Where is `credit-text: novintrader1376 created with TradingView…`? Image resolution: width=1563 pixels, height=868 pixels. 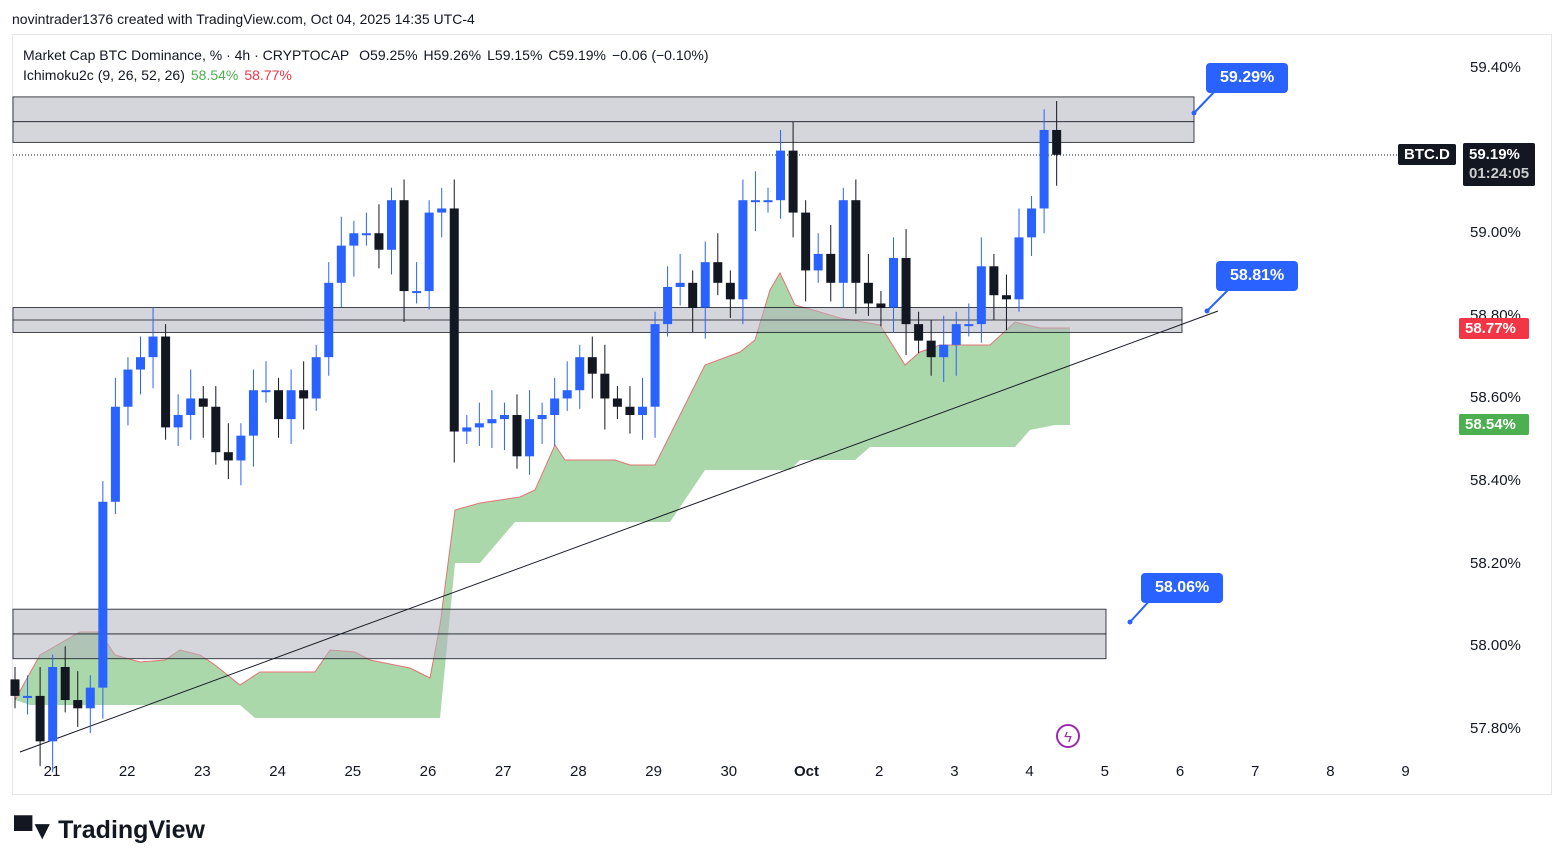
credit-text: novintrader1376 created with TradingView… is located at coordinates (243, 19).